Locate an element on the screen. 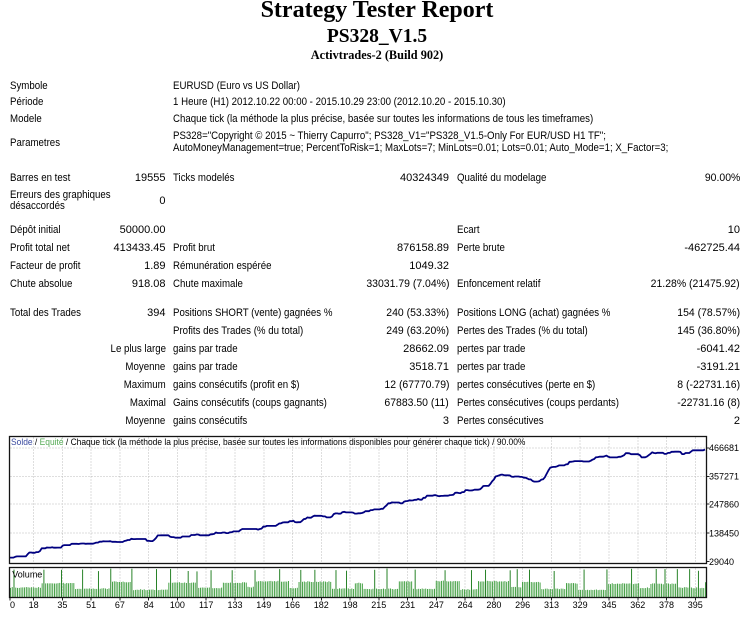 The image size is (750, 618). svg-text: 264 is located at coordinates (465, 605).